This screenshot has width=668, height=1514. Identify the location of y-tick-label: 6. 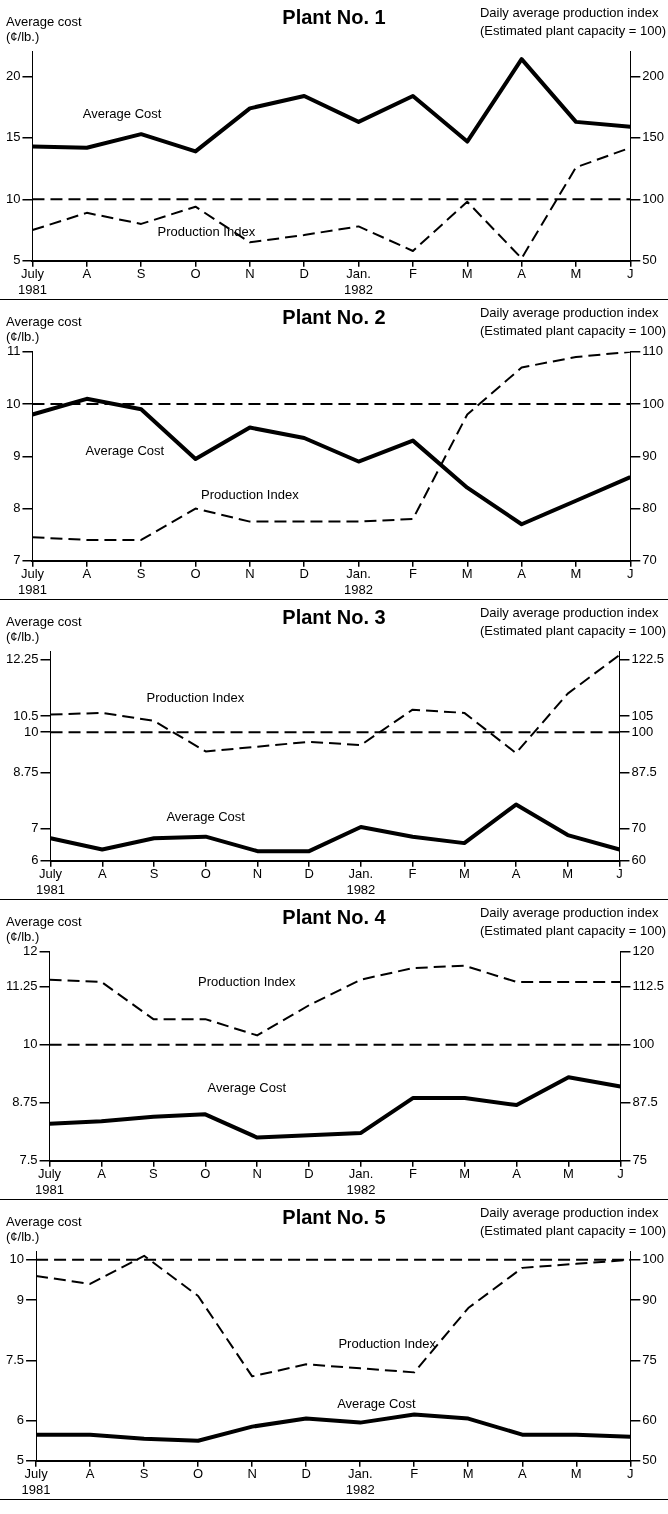
(35, 860).